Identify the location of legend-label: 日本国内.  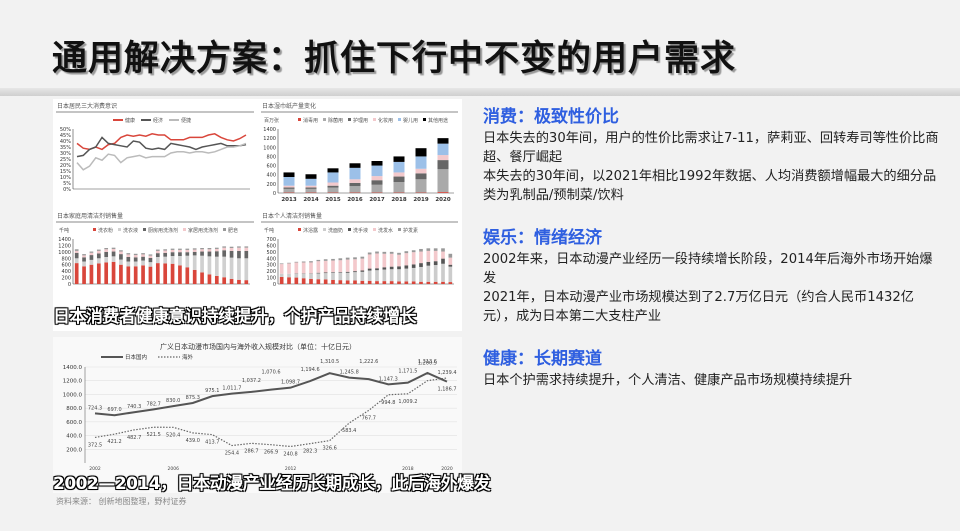
(136, 357).